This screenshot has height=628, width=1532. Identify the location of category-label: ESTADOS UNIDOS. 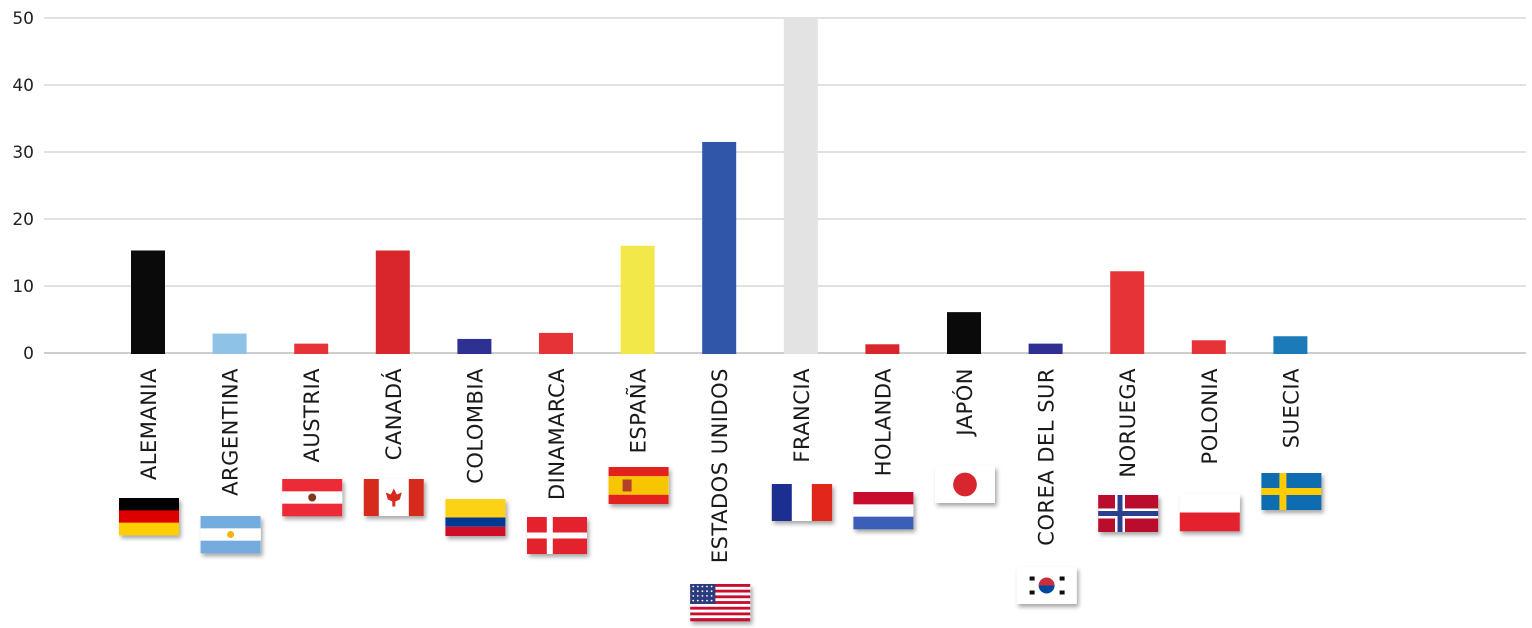
(720, 465).